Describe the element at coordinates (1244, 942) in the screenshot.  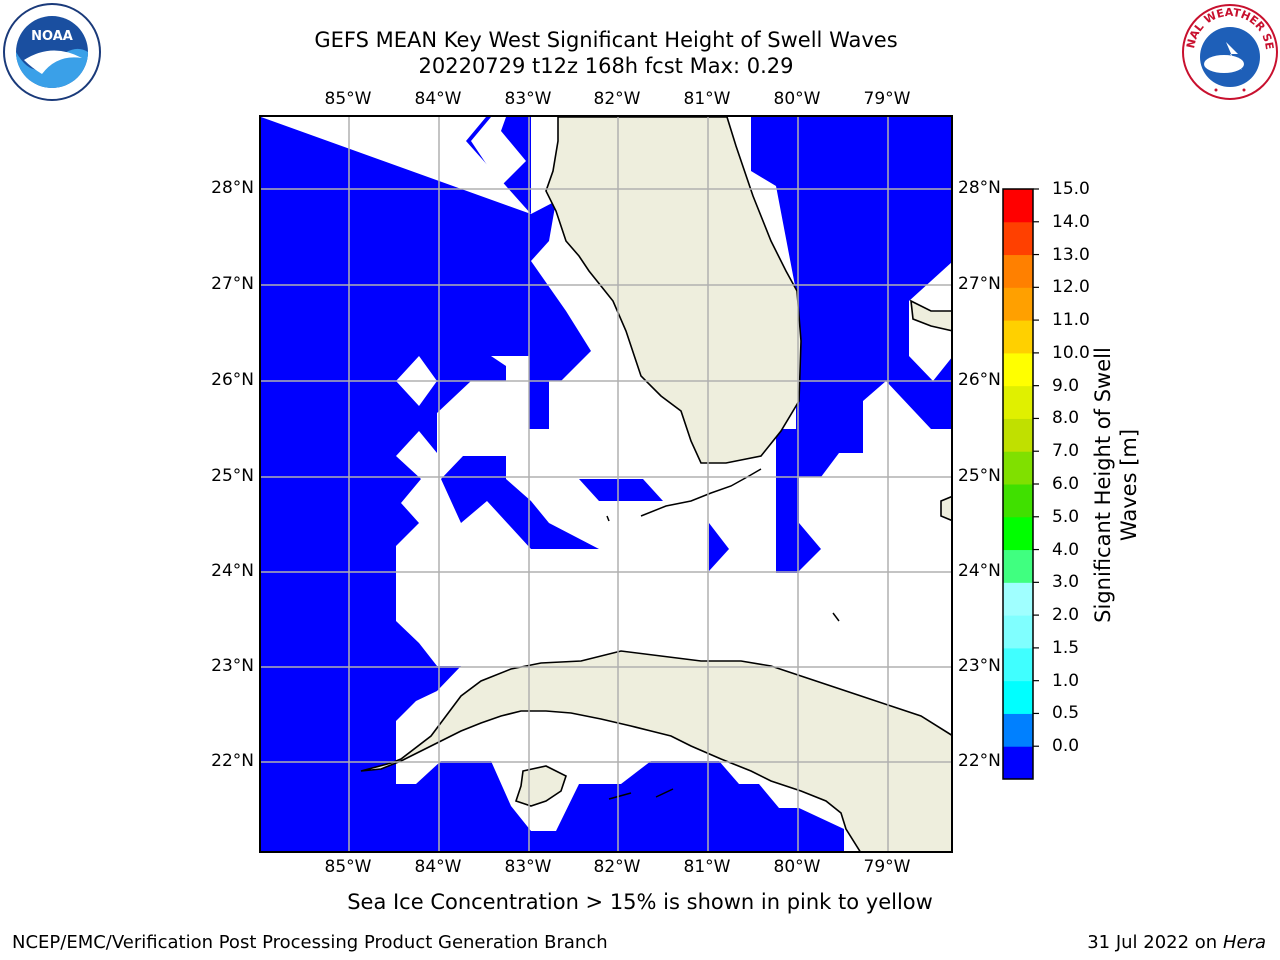
I see `footer-host: Hera` at that location.